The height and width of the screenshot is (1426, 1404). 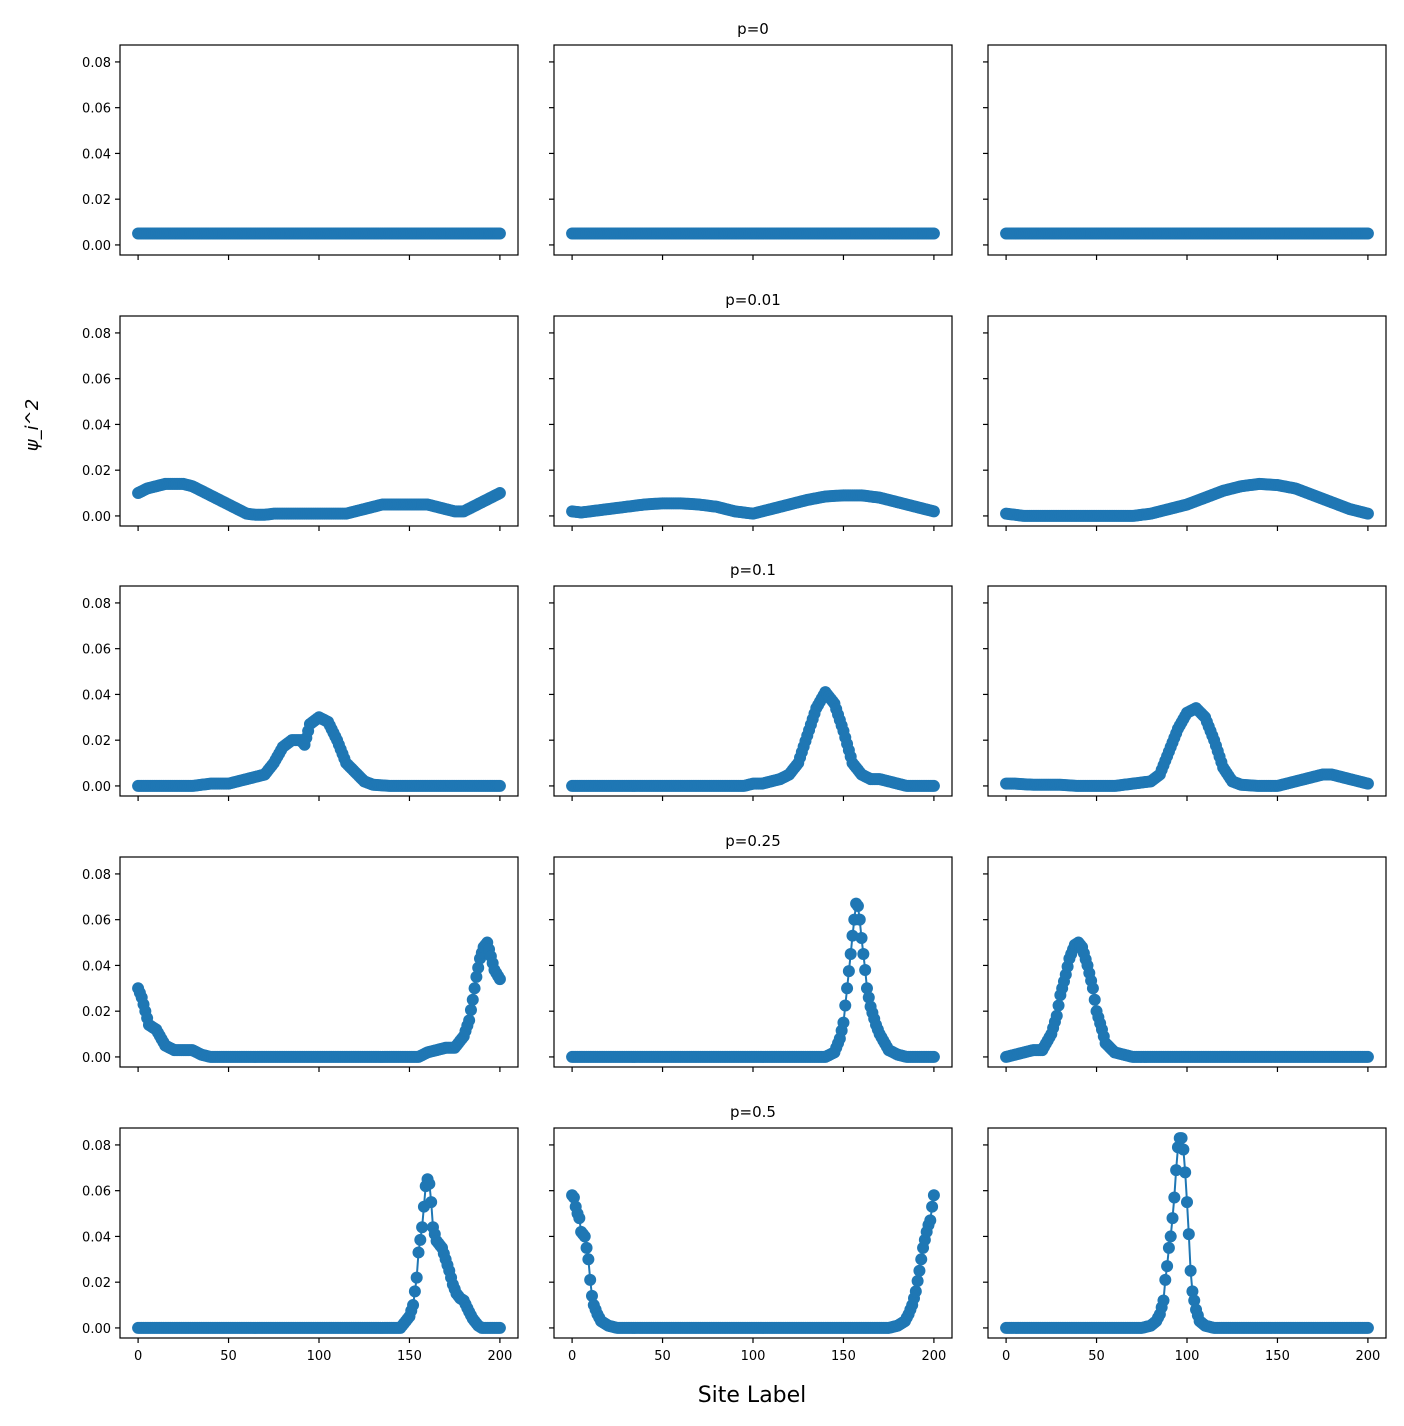 What do you see at coordinates (753, 1356) in the screenshot?
I see `x-tick-label: 100` at bounding box center [753, 1356].